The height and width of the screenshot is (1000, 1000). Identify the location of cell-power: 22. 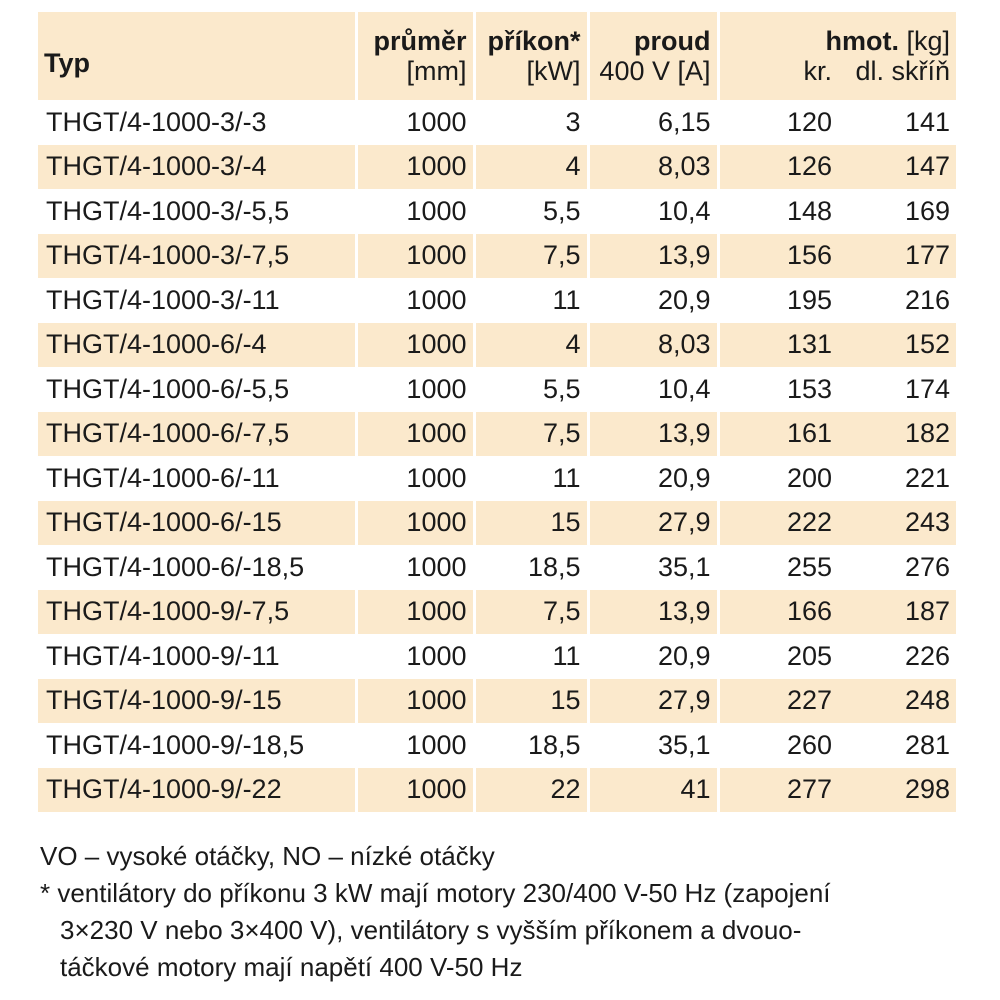
(532, 789).